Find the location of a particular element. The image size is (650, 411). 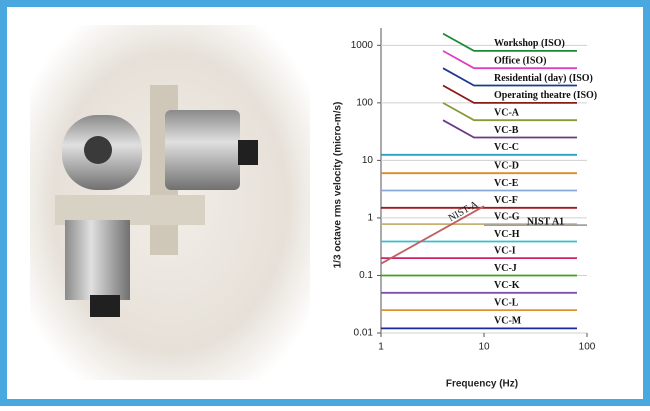

series-label: VC-F is located at coordinates (506, 200).